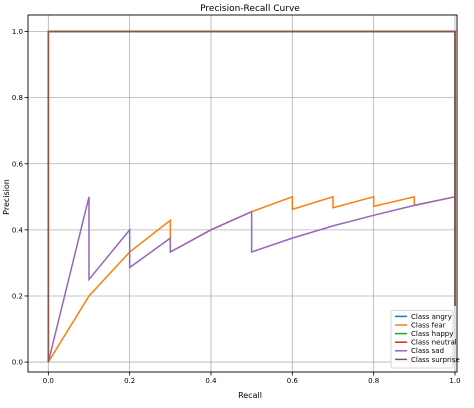  What do you see at coordinates (293, 381) in the screenshot?
I see `x-tick-label: 0.6` at bounding box center [293, 381].